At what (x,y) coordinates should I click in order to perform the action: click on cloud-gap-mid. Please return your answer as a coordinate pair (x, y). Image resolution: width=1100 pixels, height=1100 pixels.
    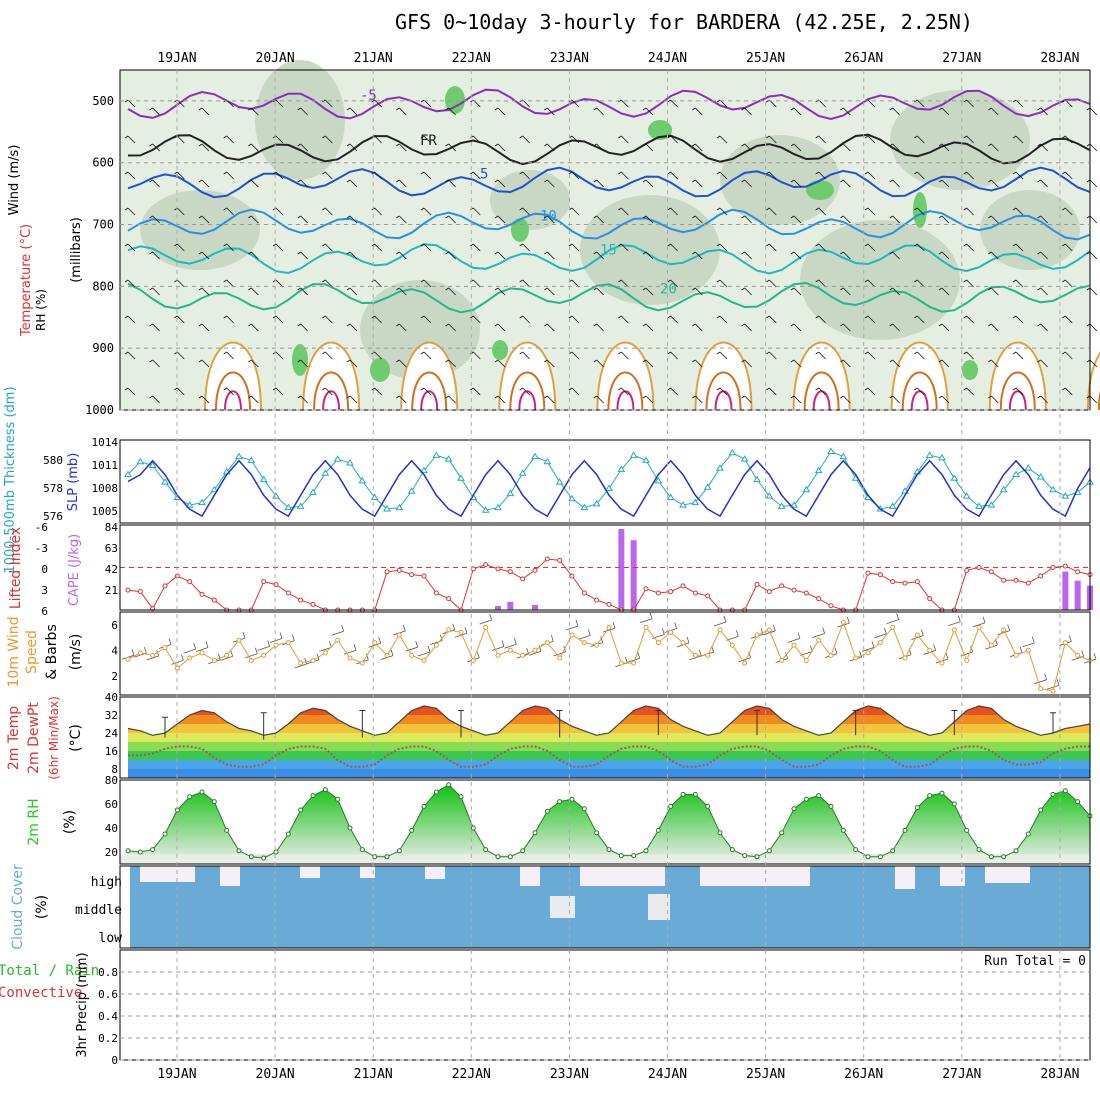
    Looking at the image, I should click on (562, 907).